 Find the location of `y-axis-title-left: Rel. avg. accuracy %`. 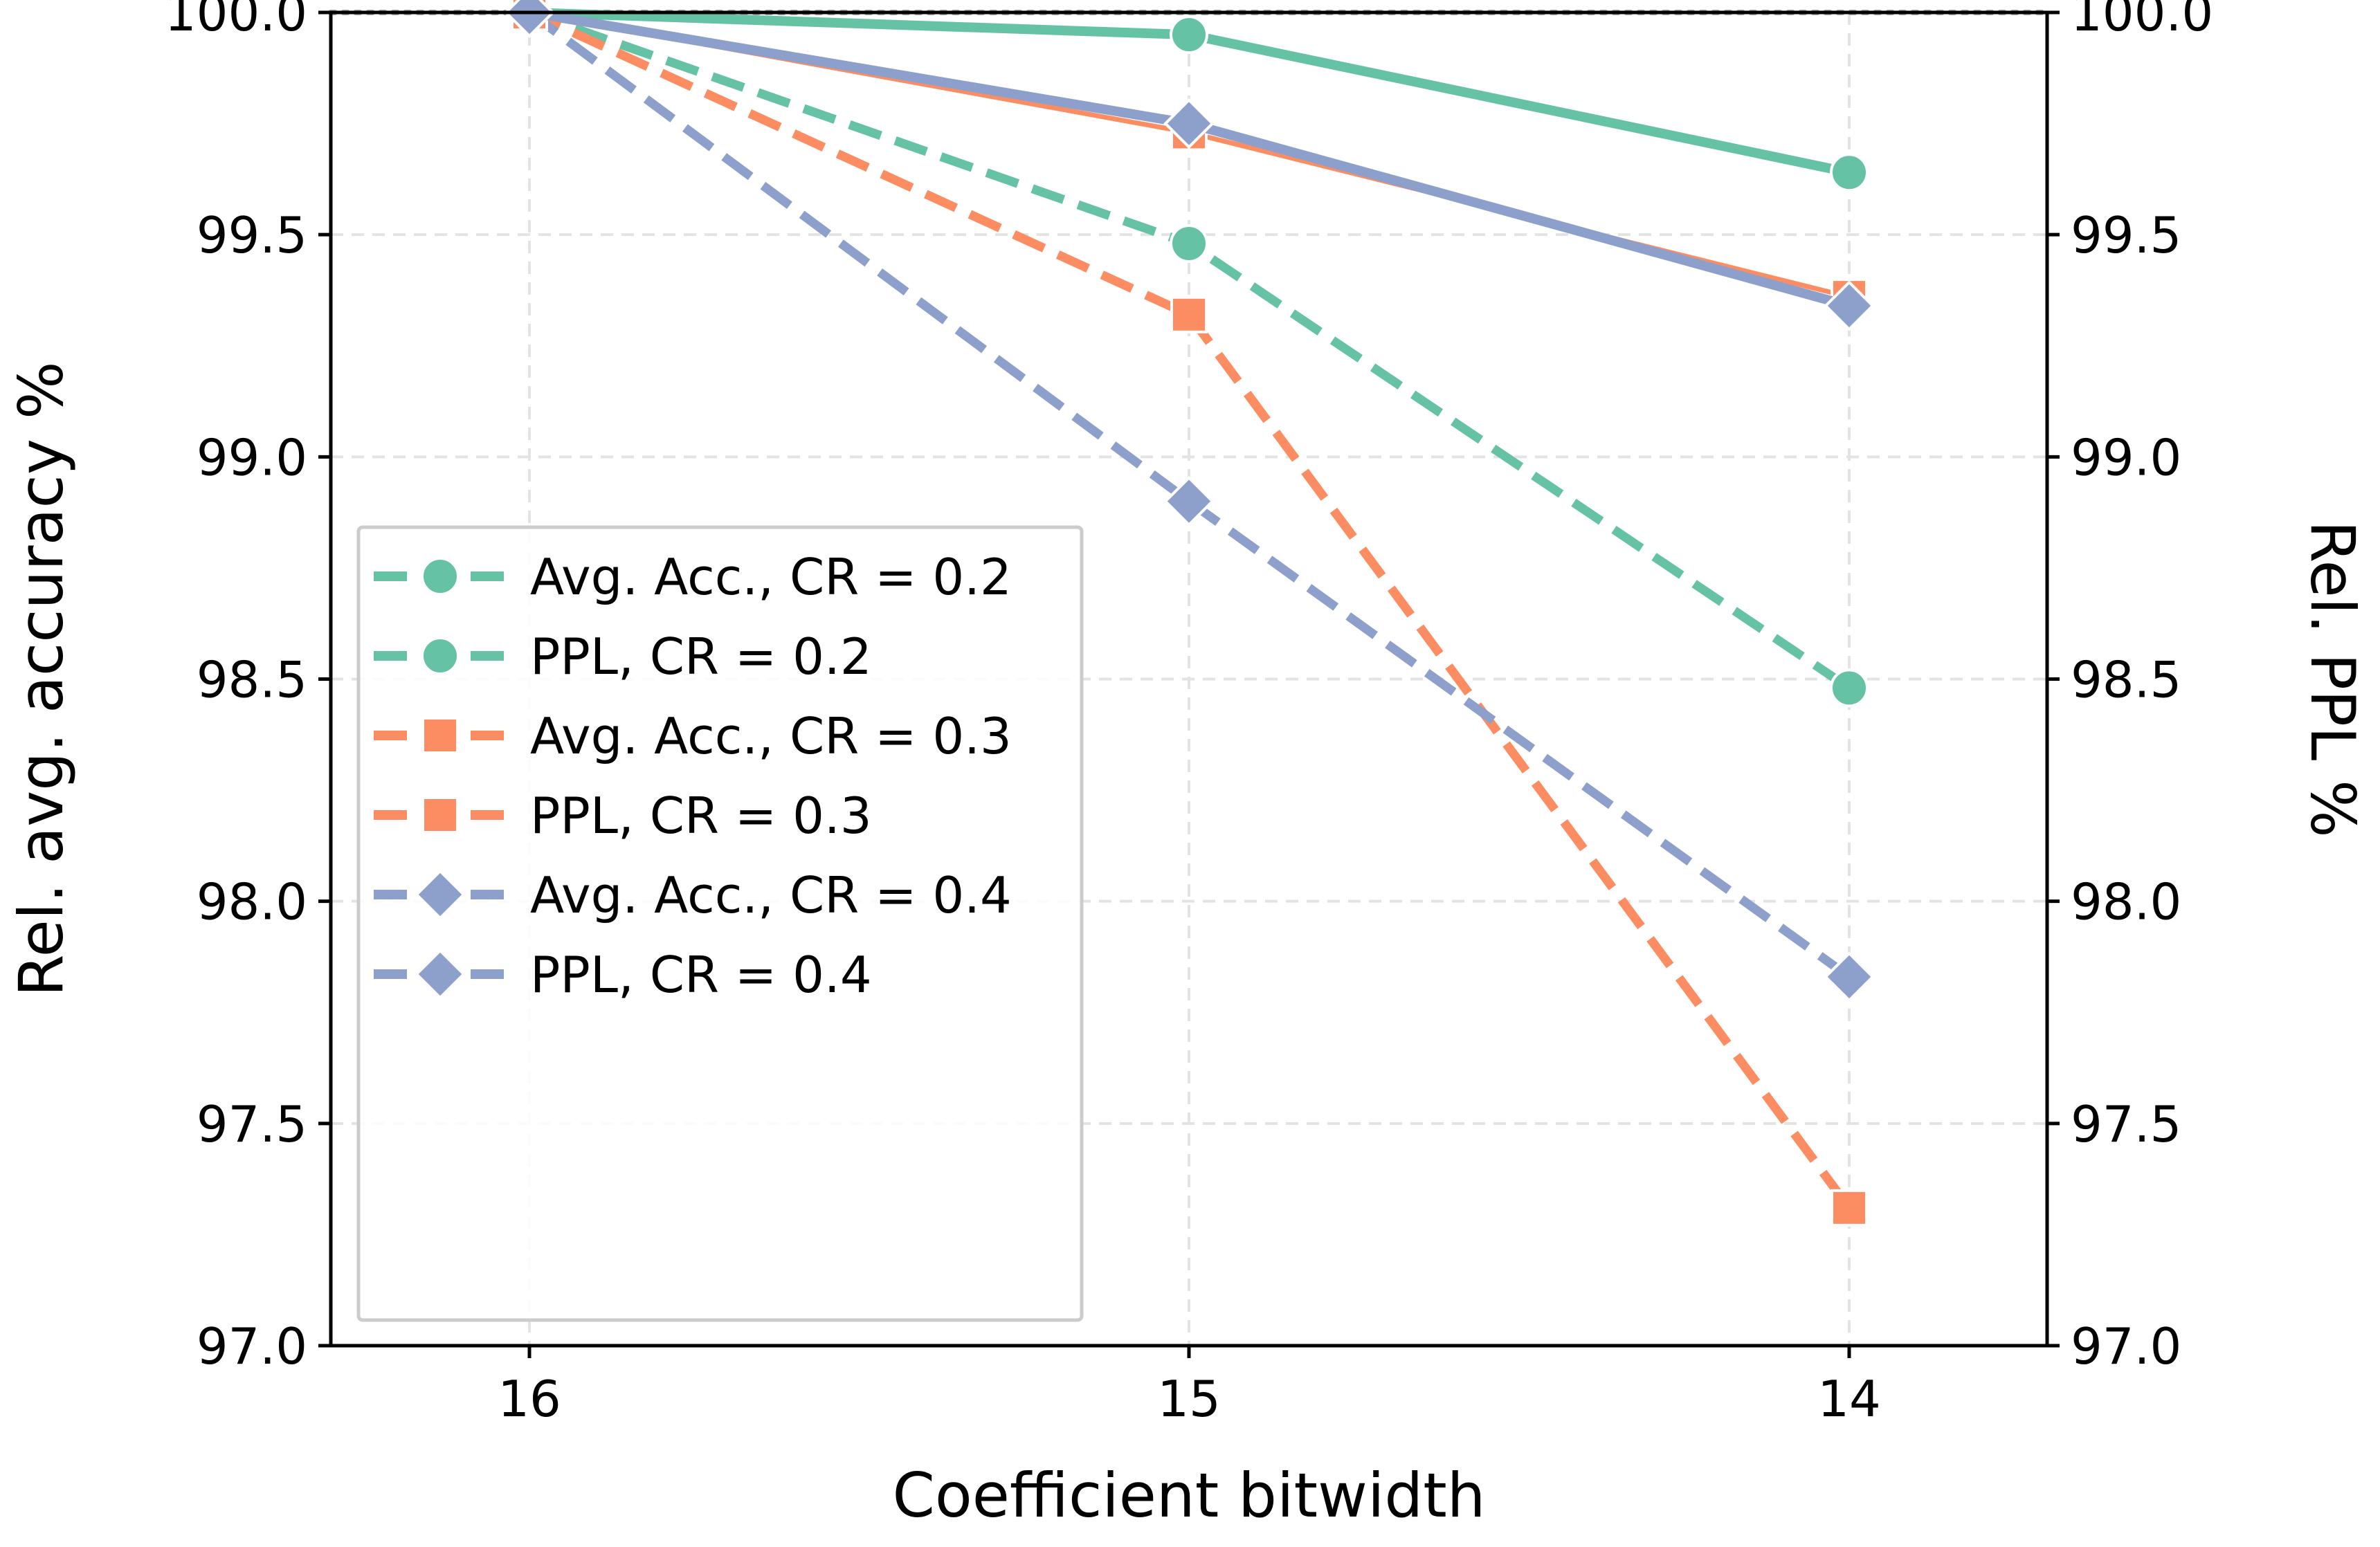

y-axis-title-left: Rel. avg. accuracy % is located at coordinates (41, 678).